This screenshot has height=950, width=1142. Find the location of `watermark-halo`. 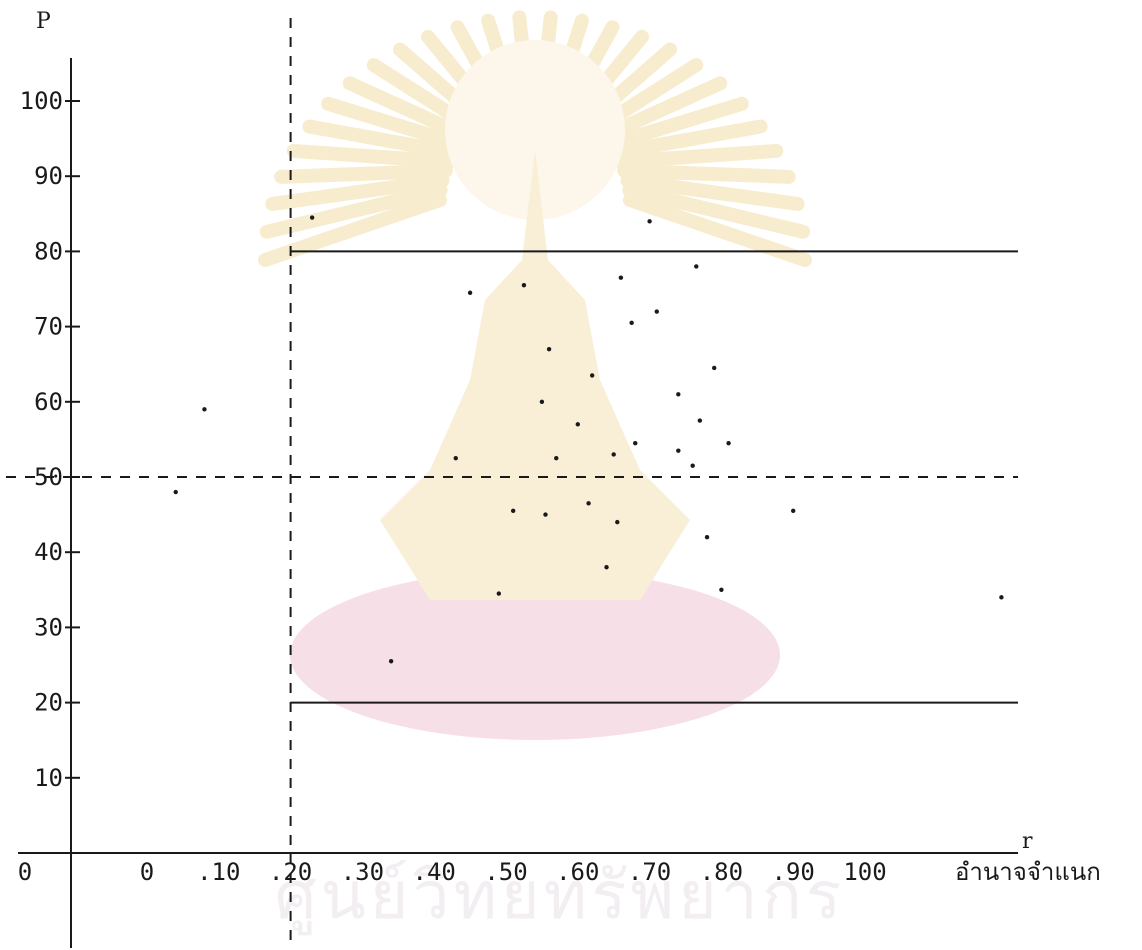

watermark-halo is located at coordinates (535, 130).